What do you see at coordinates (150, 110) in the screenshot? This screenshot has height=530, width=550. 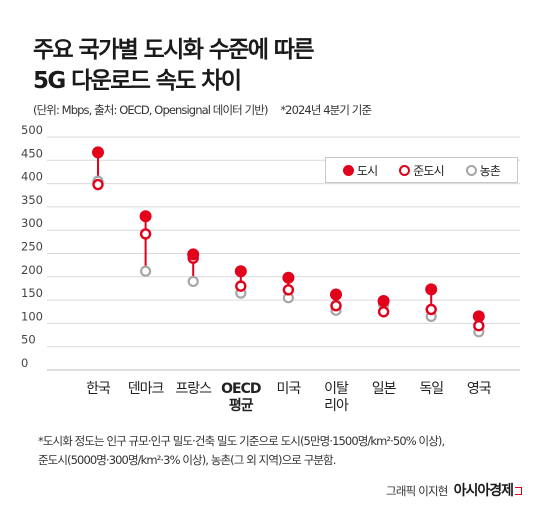 I see `unit-source-note: (단위: Mbps, 출처: OECD, Opensignal 데이터 기반)` at bounding box center [150, 110].